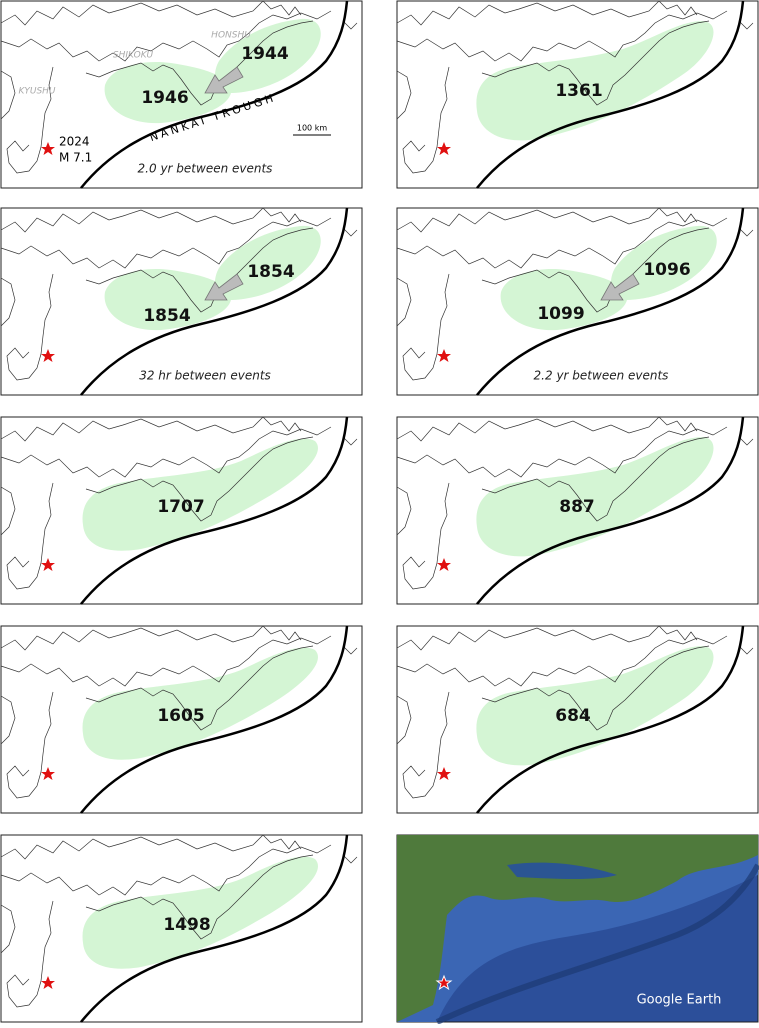  What do you see at coordinates (36, 92) in the screenshot?
I see `region-label: KYUSHU` at bounding box center [36, 92].